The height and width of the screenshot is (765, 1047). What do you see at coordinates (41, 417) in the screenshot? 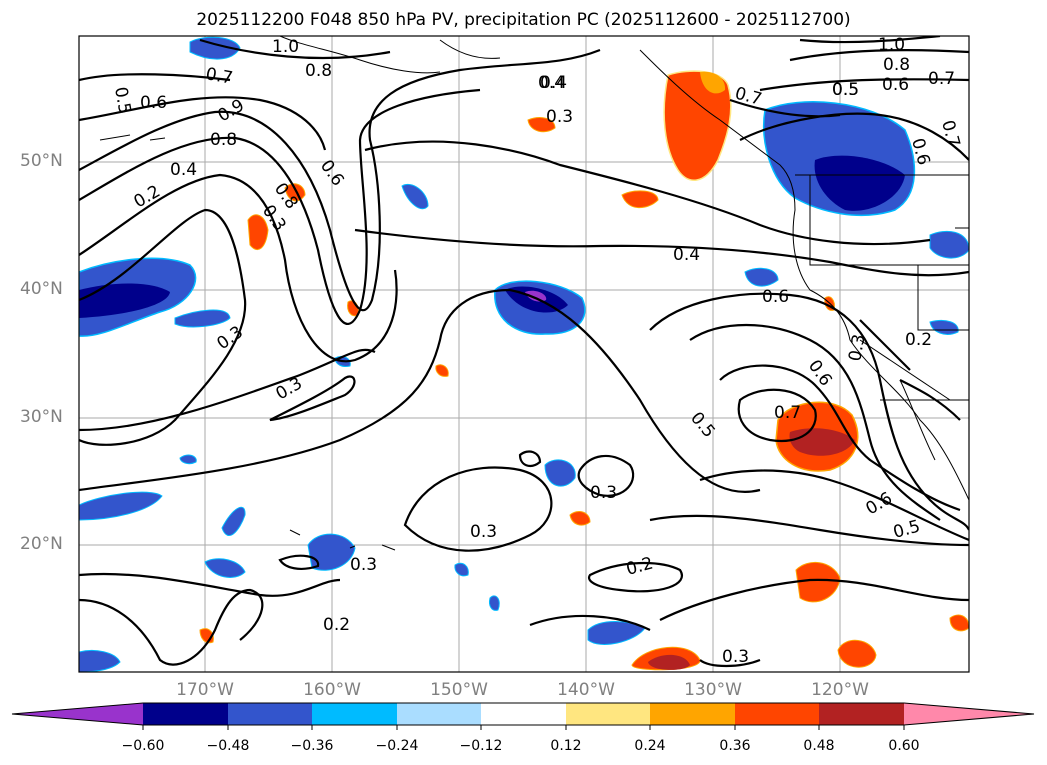
I see `lat-label: 30°N` at bounding box center [41, 417].